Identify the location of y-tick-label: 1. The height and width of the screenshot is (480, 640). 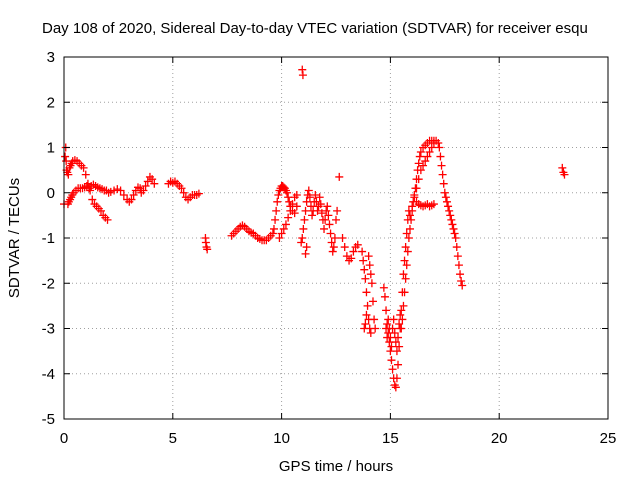
(51, 148).